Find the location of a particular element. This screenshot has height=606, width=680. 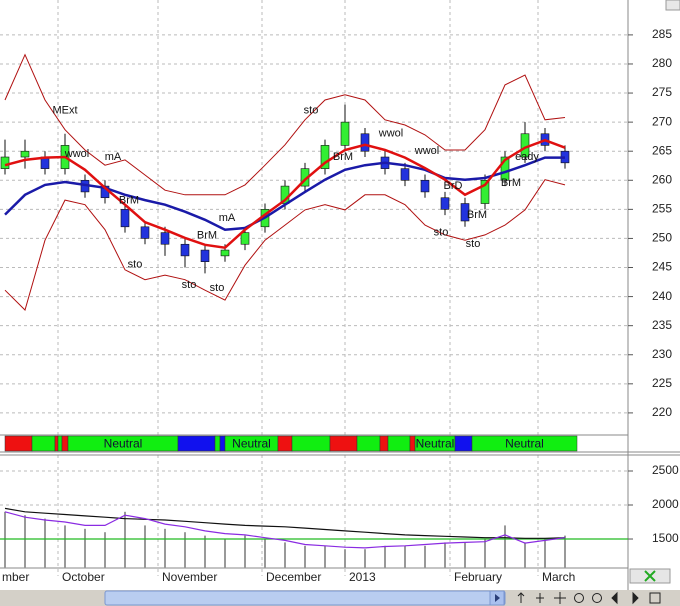

volume-average is located at coordinates (285, 530).